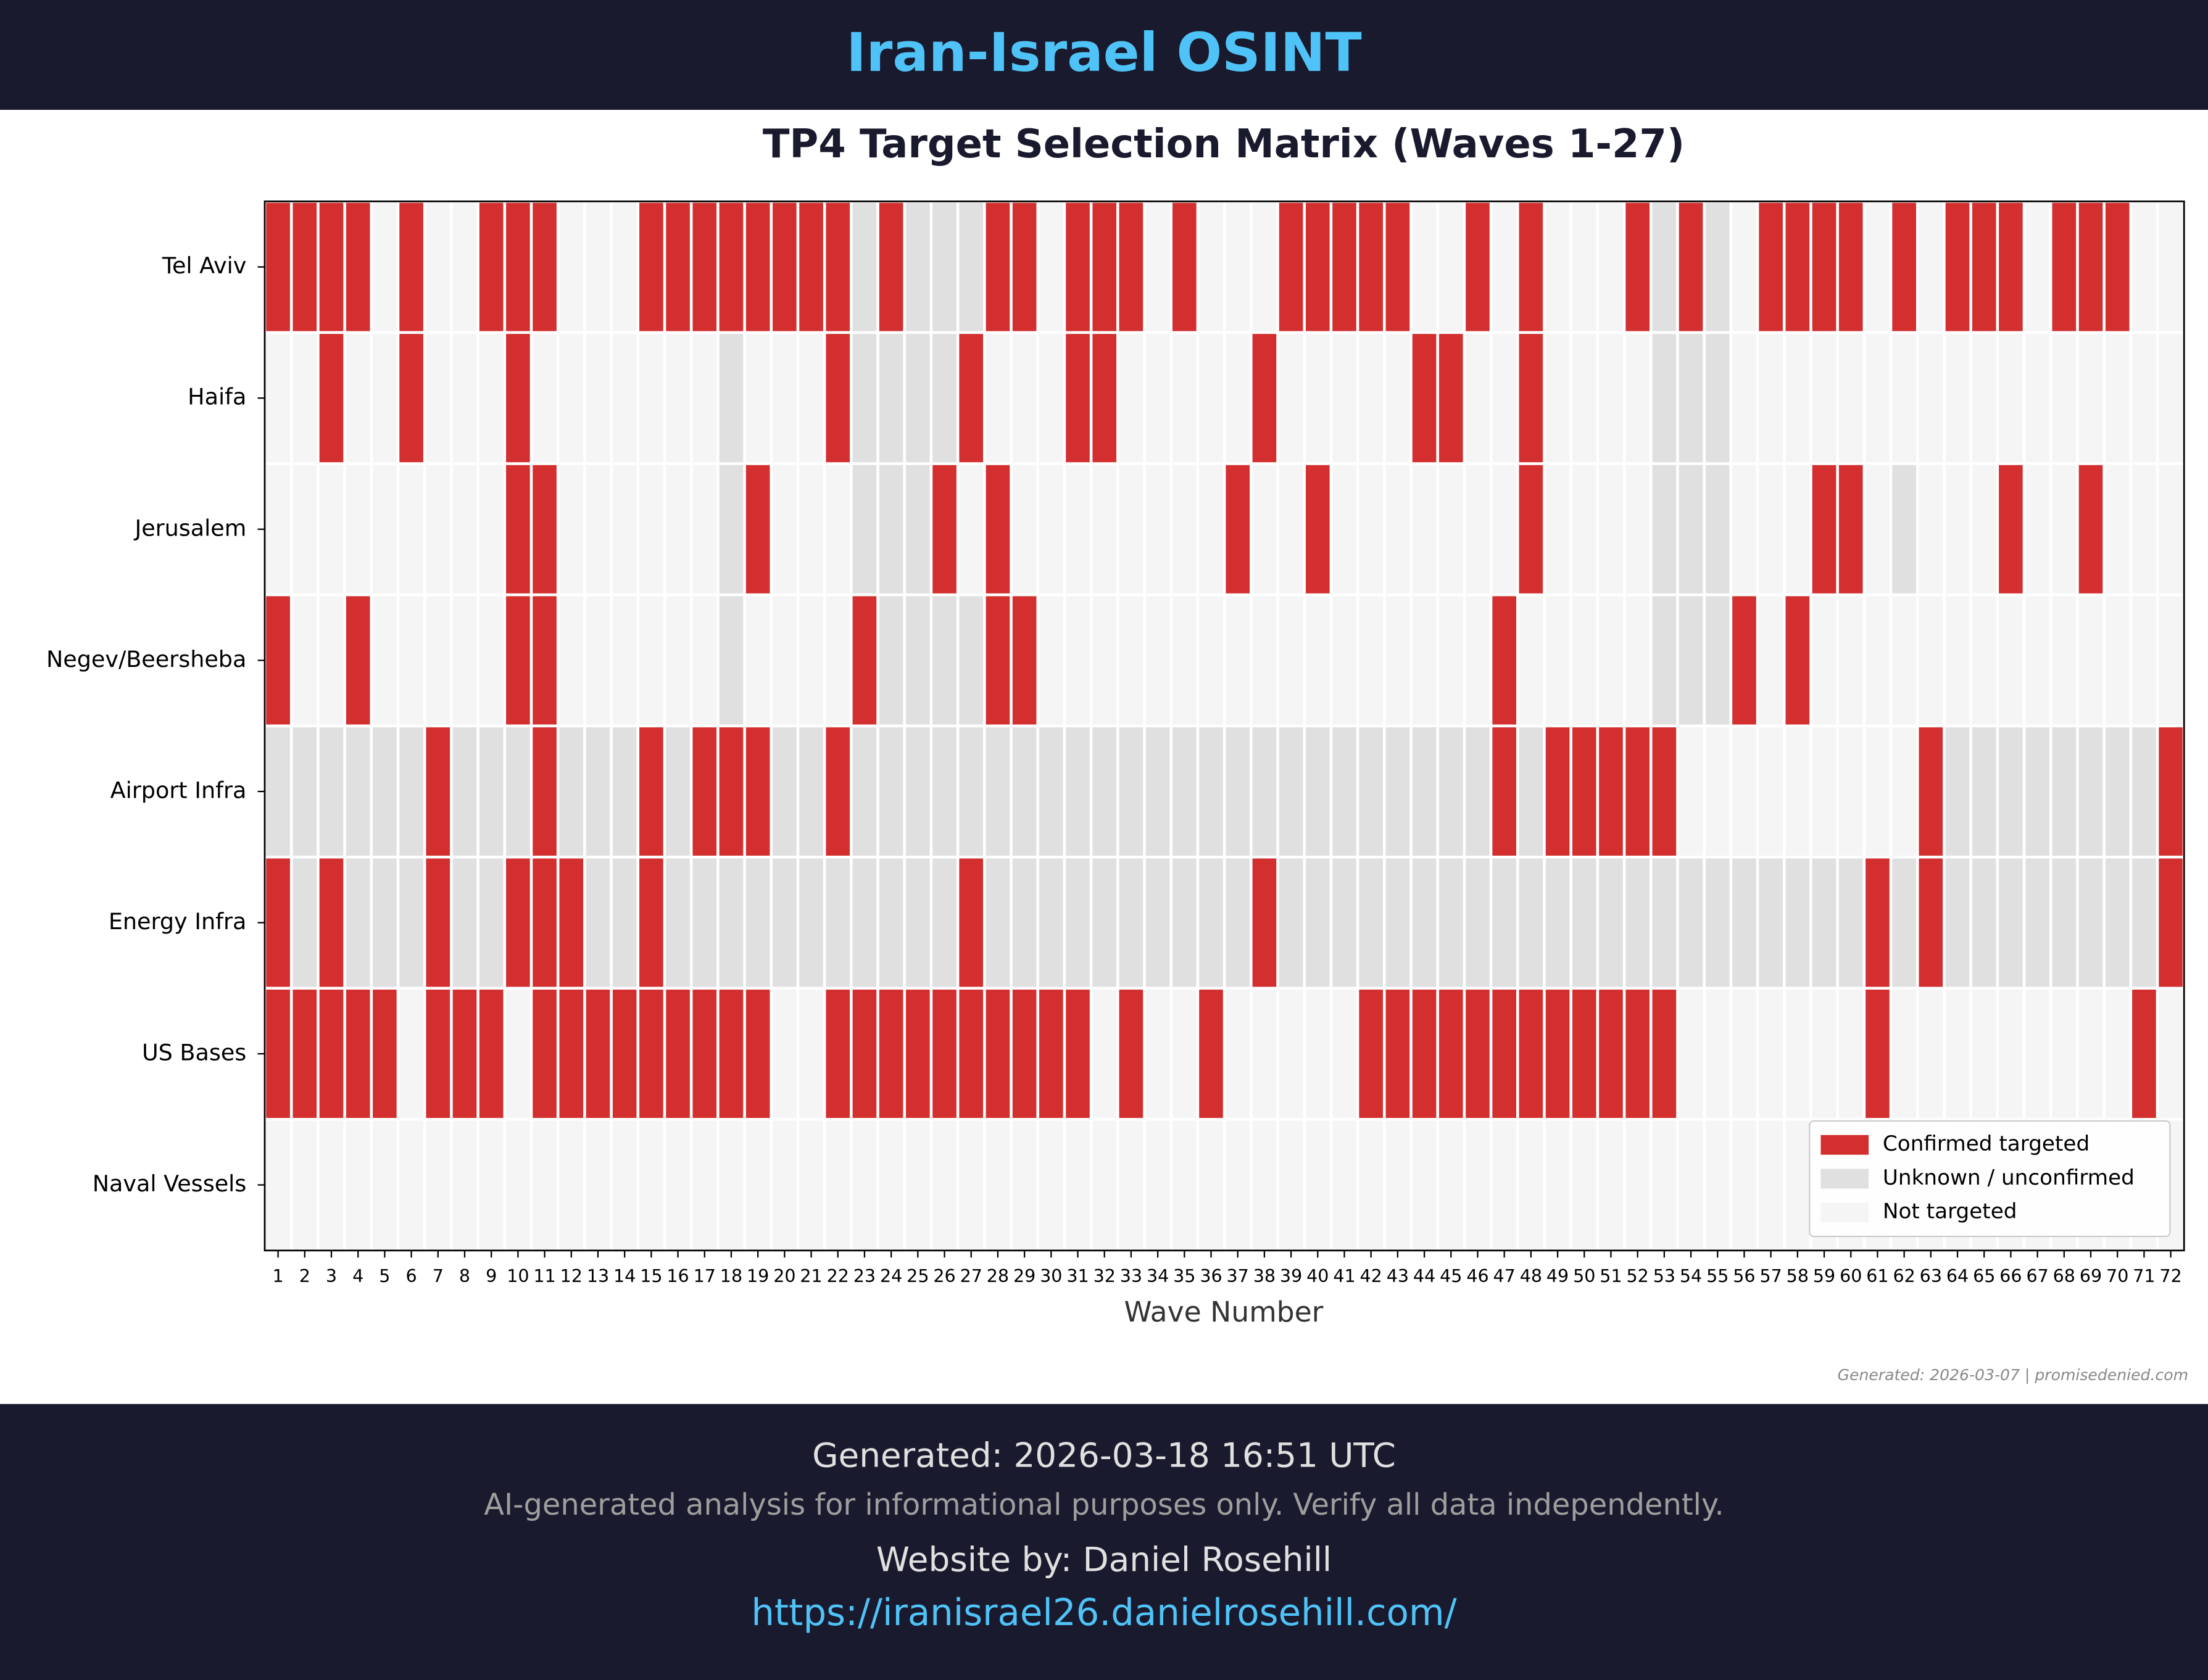 This screenshot has width=2208, height=1680. What do you see at coordinates (2091, 1276) in the screenshot?
I see `x-tick-label: 69` at bounding box center [2091, 1276].